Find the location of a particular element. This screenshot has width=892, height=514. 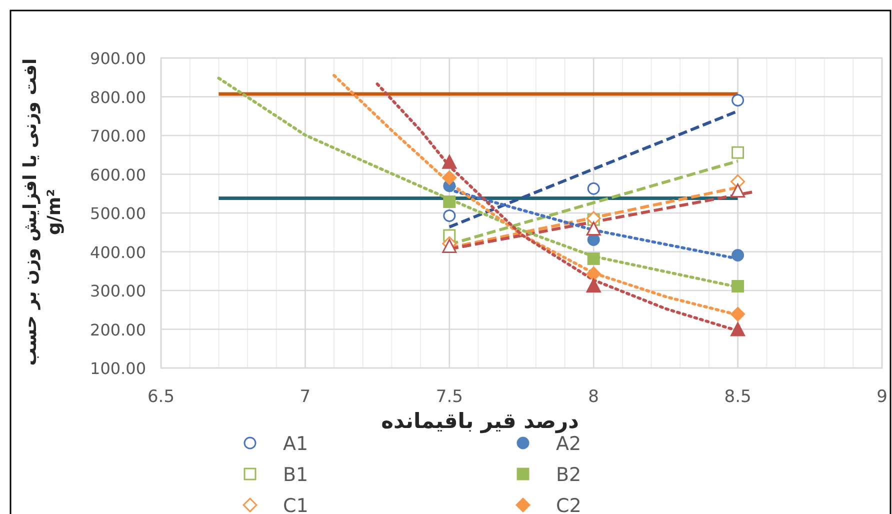

y-tick-label: 100.00 is located at coordinates (118, 368).